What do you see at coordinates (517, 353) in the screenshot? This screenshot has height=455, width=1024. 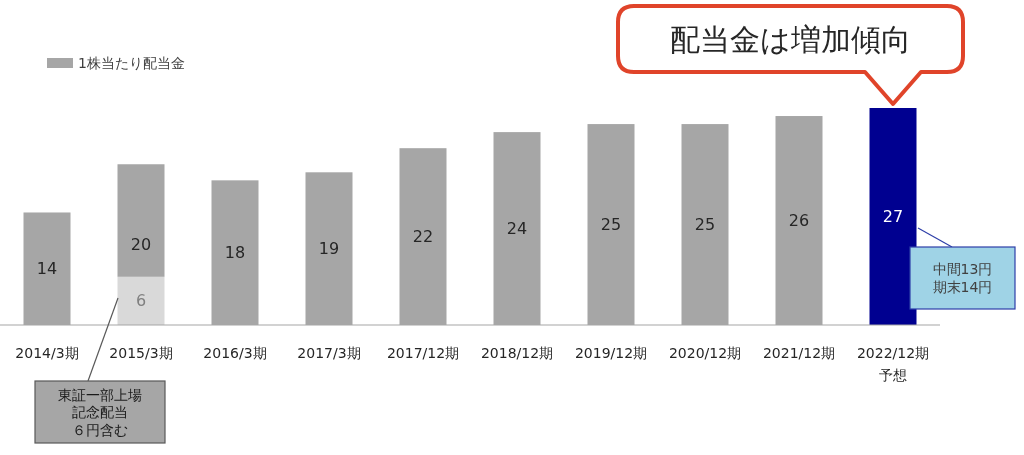 I see `x-tick-label: 2018/12期` at bounding box center [517, 353].